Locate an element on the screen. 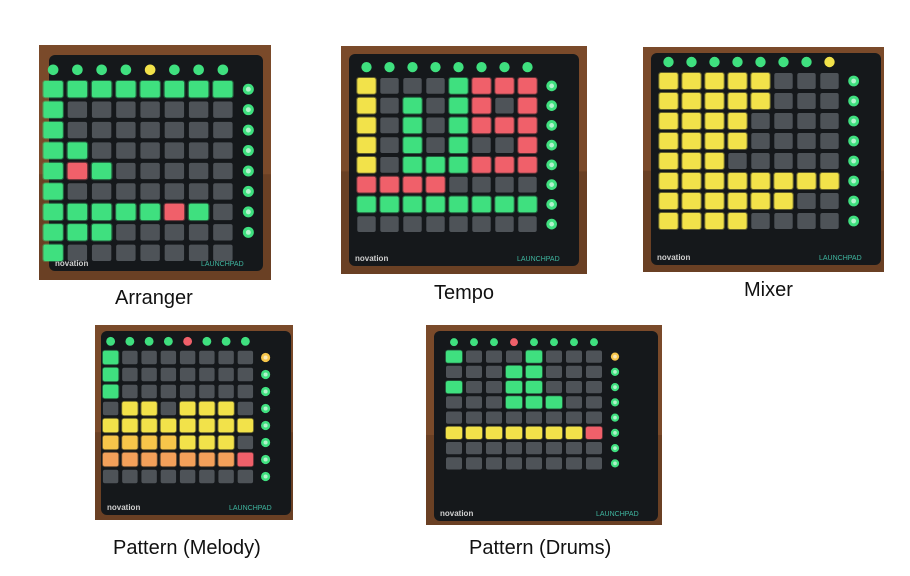  launchpad-pattern-melody: novation LAUNCHPAD is located at coordinates (194, 422).